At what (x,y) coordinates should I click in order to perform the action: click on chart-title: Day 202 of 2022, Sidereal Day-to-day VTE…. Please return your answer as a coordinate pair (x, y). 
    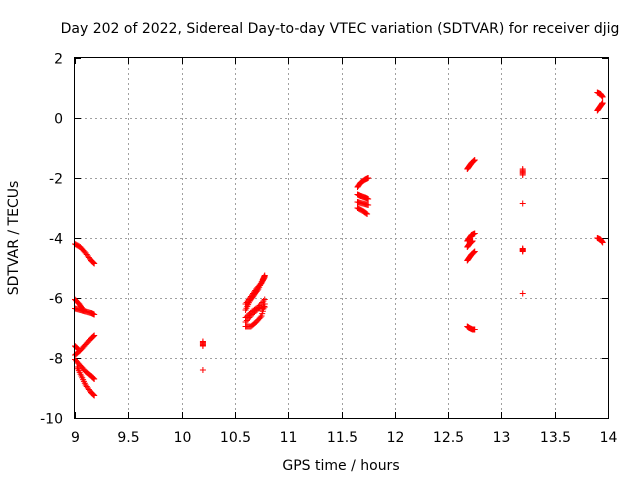
    Looking at the image, I should click on (340, 29).